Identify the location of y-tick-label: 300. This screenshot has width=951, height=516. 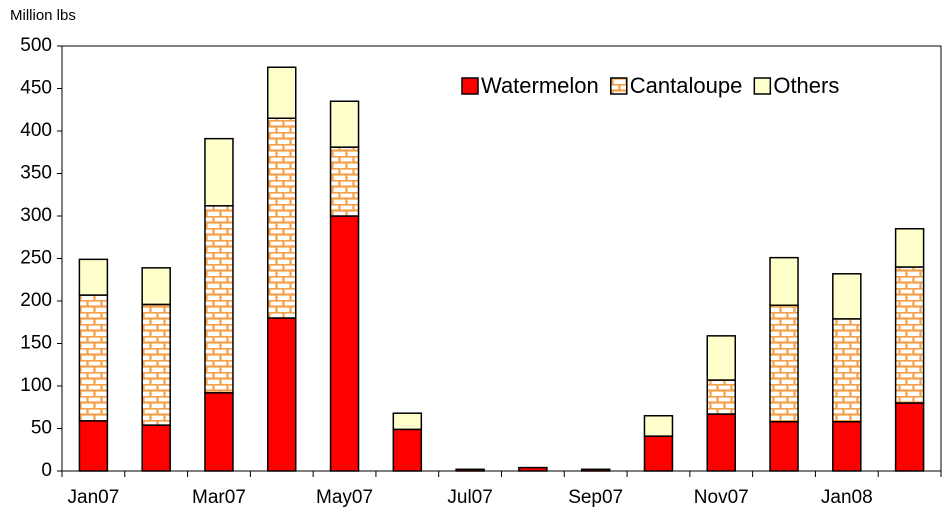
(36, 215).